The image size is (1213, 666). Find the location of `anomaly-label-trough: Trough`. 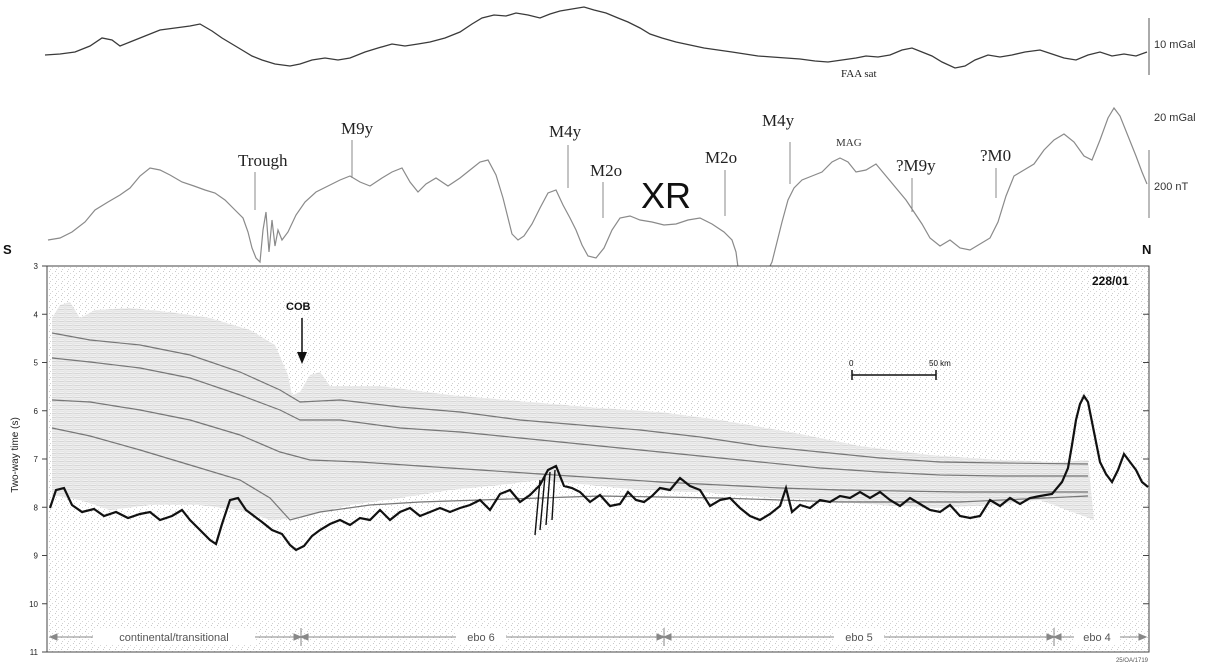

anomaly-label-trough: Trough is located at coordinates (263, 160).